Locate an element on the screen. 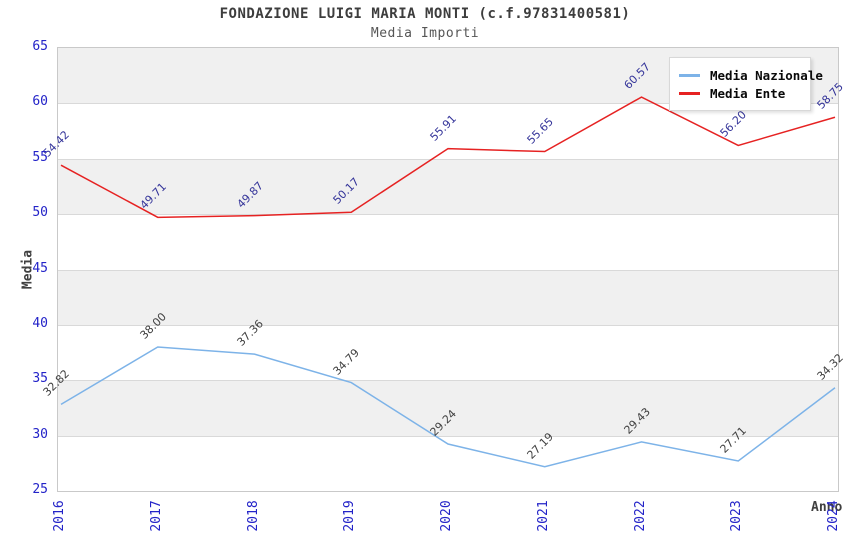 Image resolution: width=850 pixels, height=550 pixels. x-axis-tick-label: 2024 is located at coordinates (833, 516).